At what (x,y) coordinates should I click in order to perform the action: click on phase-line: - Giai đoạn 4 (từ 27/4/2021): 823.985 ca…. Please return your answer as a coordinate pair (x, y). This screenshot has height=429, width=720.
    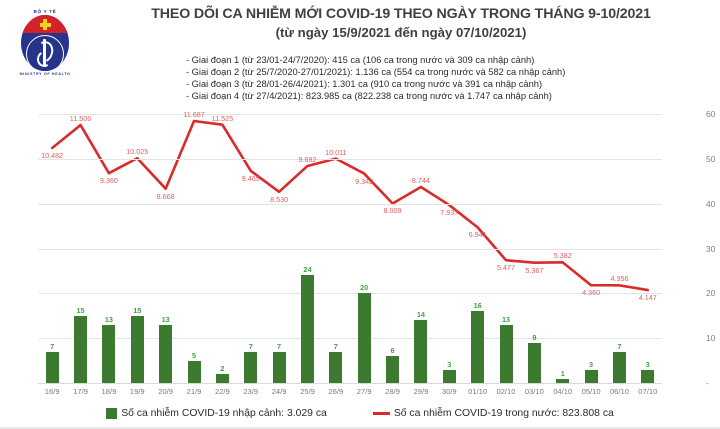
    Looking at the image, I should click on (369, 95).